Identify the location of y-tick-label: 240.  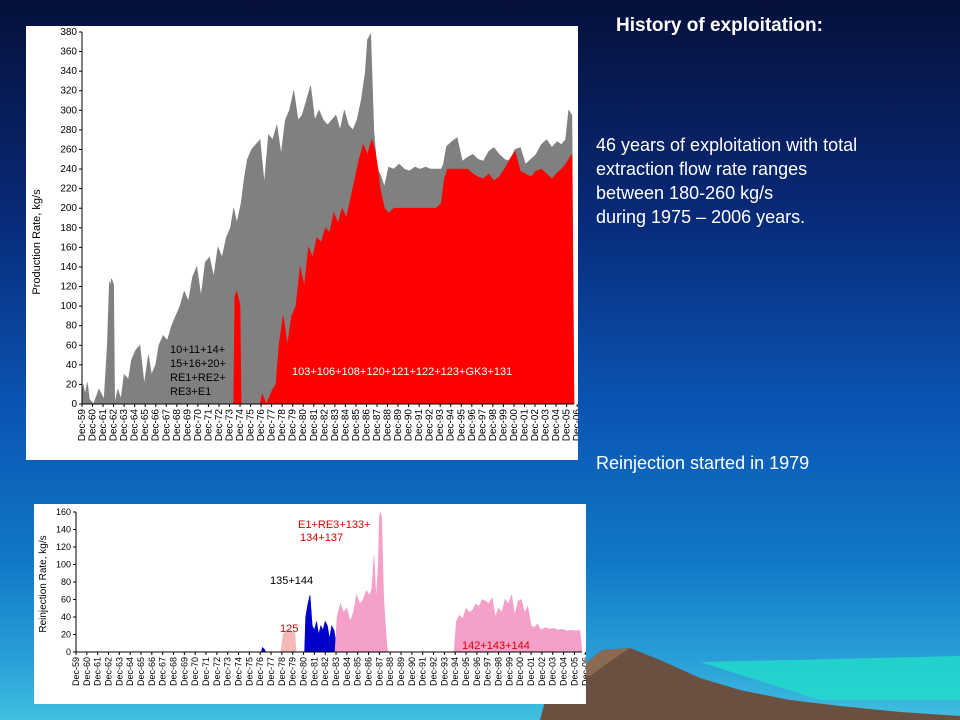
(68, 169).